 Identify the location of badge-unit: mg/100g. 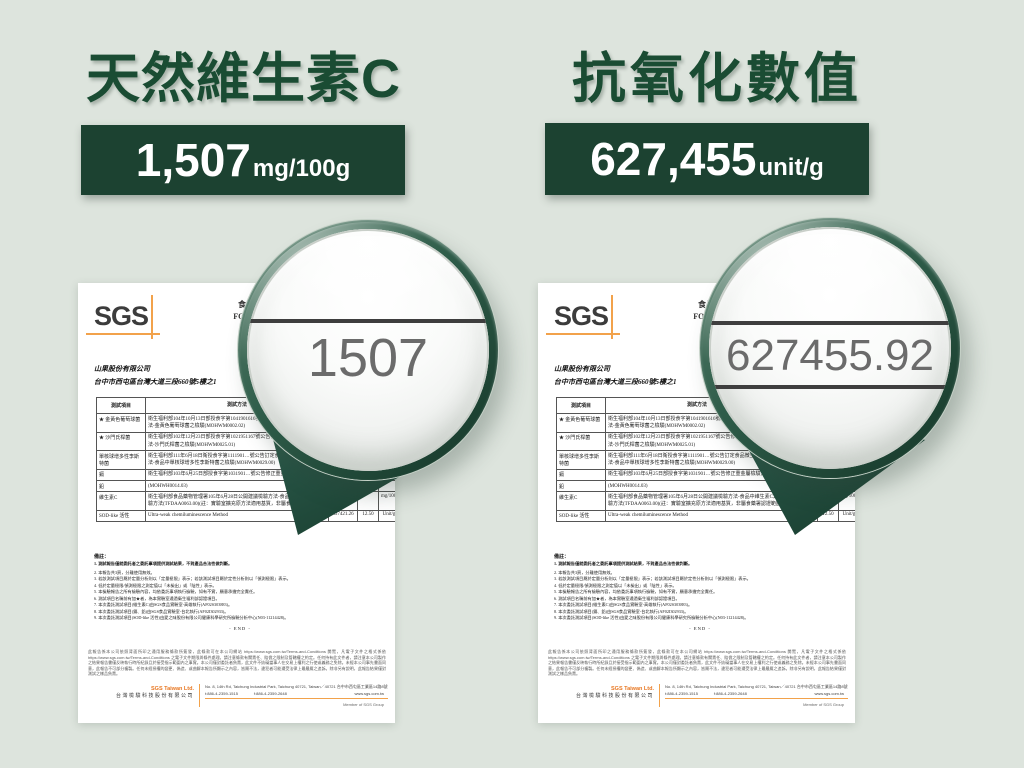
(301, 168).